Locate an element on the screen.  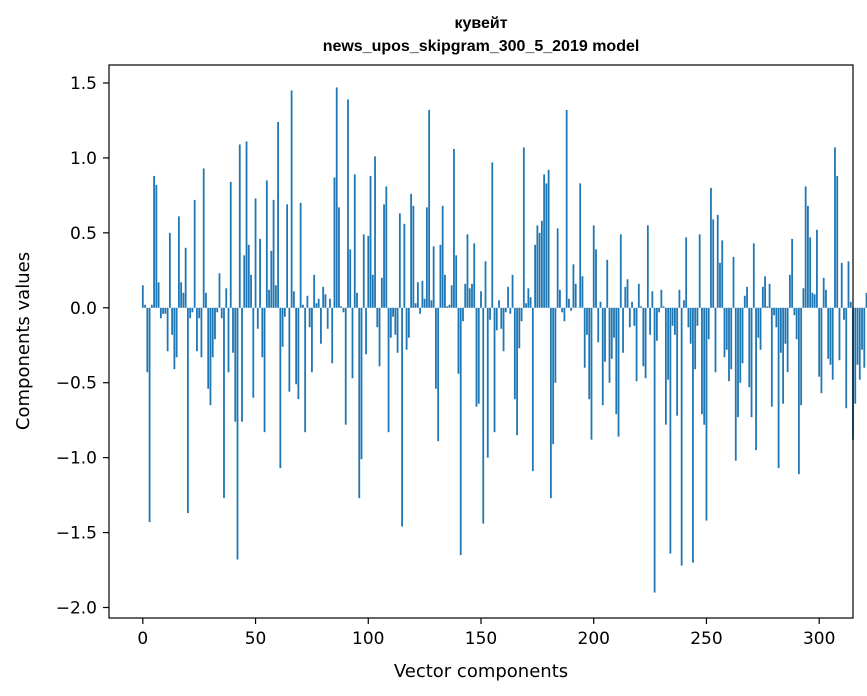
chart-title-line1: кувейт is located at coordinates (480, 23).